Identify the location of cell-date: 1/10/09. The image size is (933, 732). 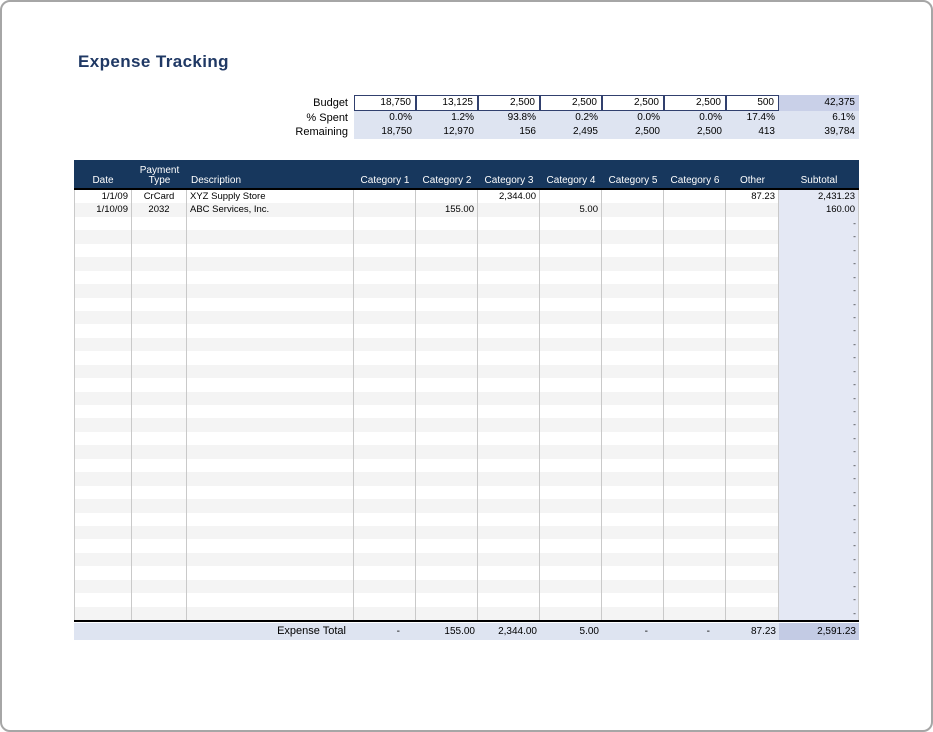
(103, 210).